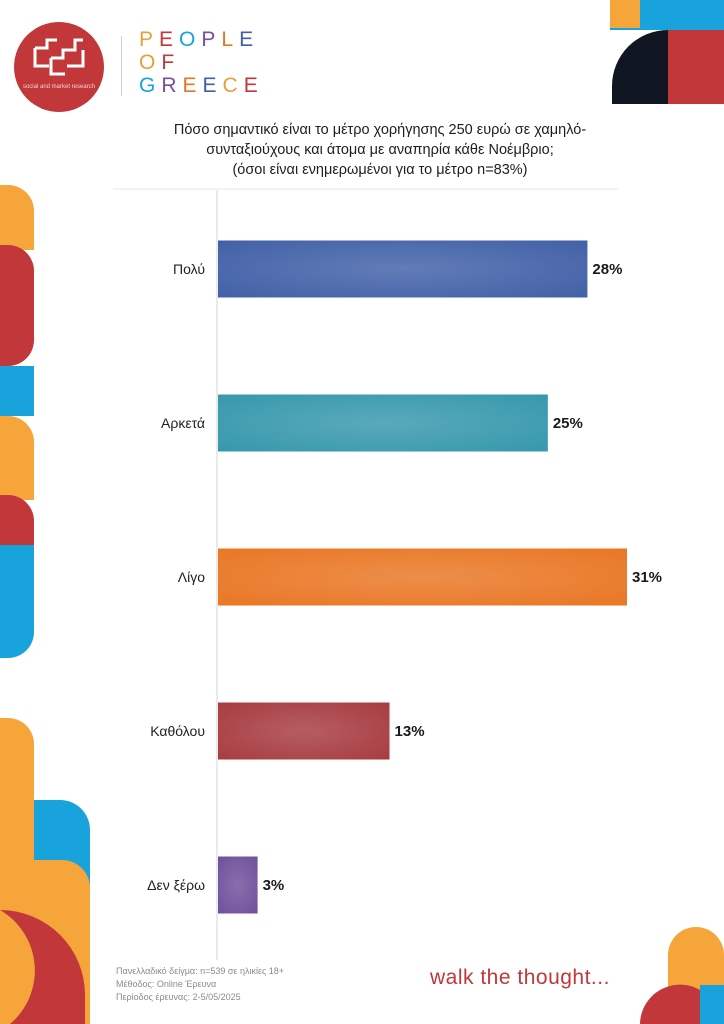  What do you see at coordinates (177, 731) in the screenshot?
I see `category-label: Καθόλου` at bounding box center [177, 731].